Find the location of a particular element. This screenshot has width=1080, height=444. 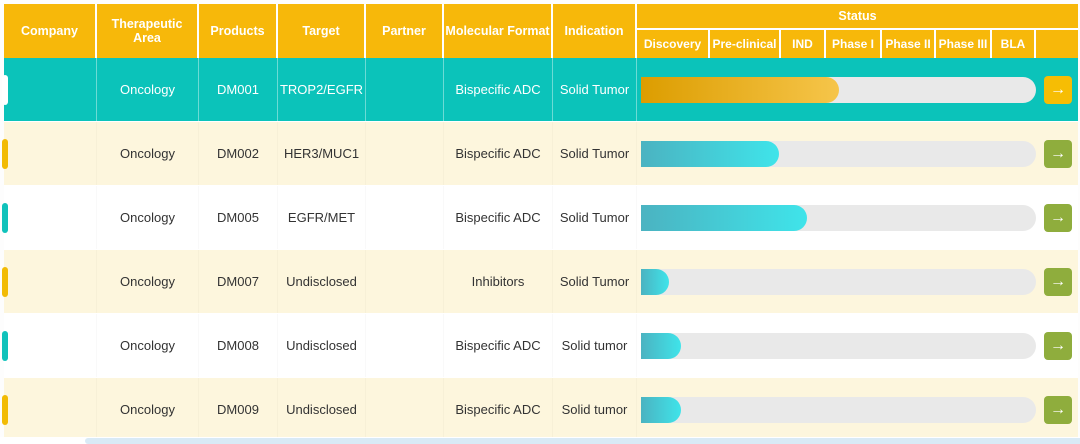

col-header-bla: BLA is located at coordinates (1014, 44).